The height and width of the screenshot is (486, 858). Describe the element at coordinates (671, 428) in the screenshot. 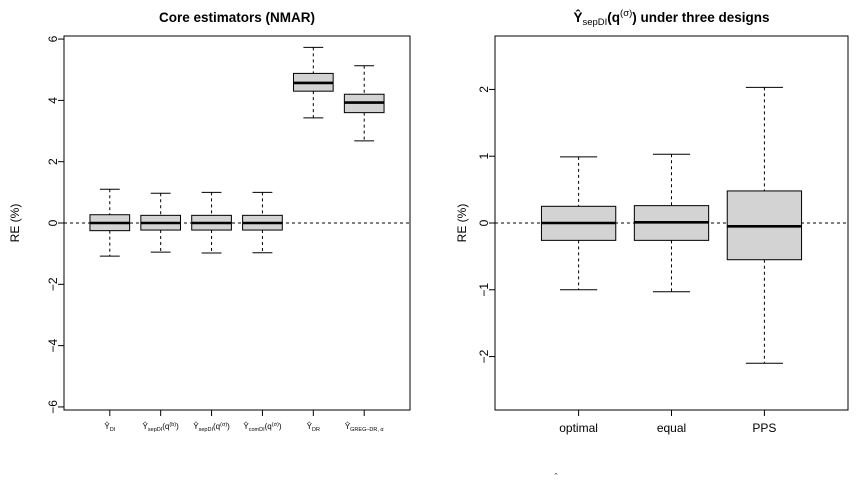

I see `x-tick-label: equal` at that location.